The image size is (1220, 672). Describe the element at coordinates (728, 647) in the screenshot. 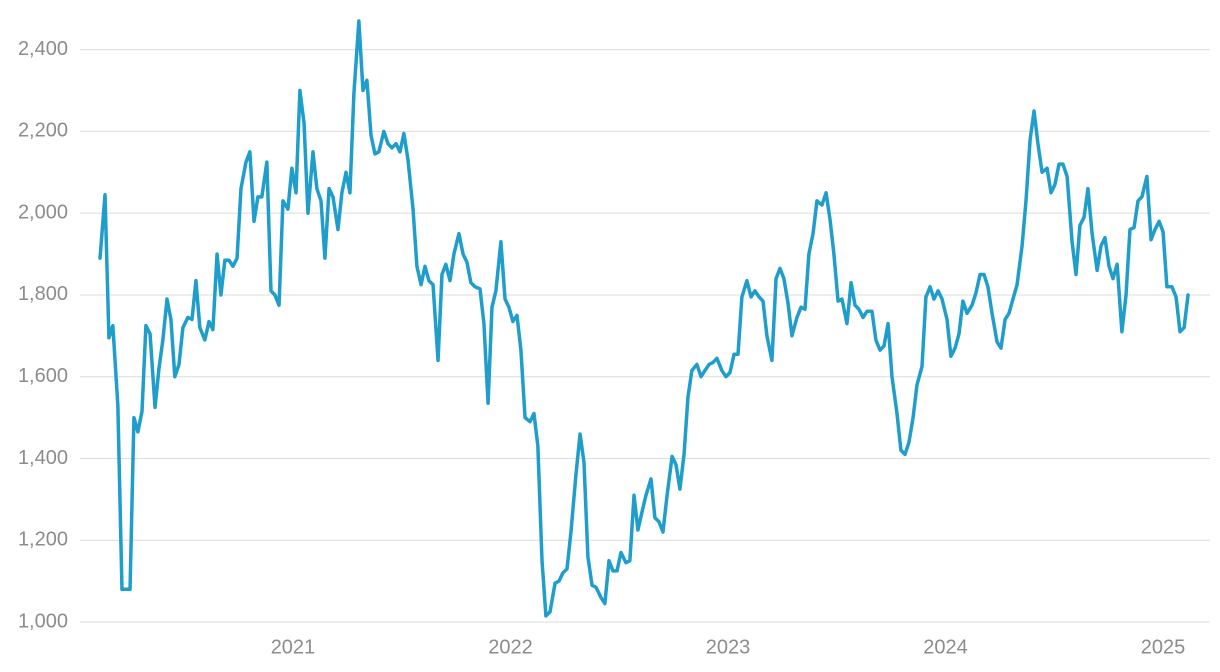

I see `x-tick-label: 2023` at that location.